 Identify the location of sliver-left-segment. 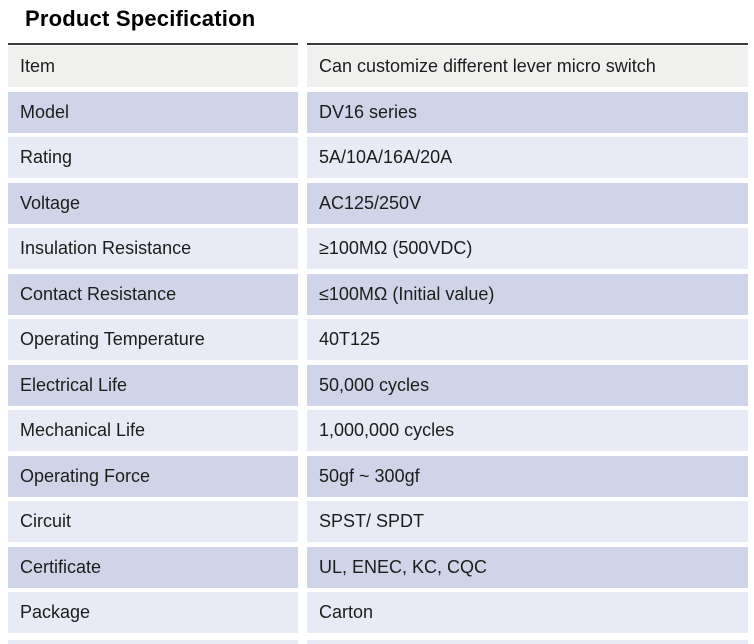
(153, 642).